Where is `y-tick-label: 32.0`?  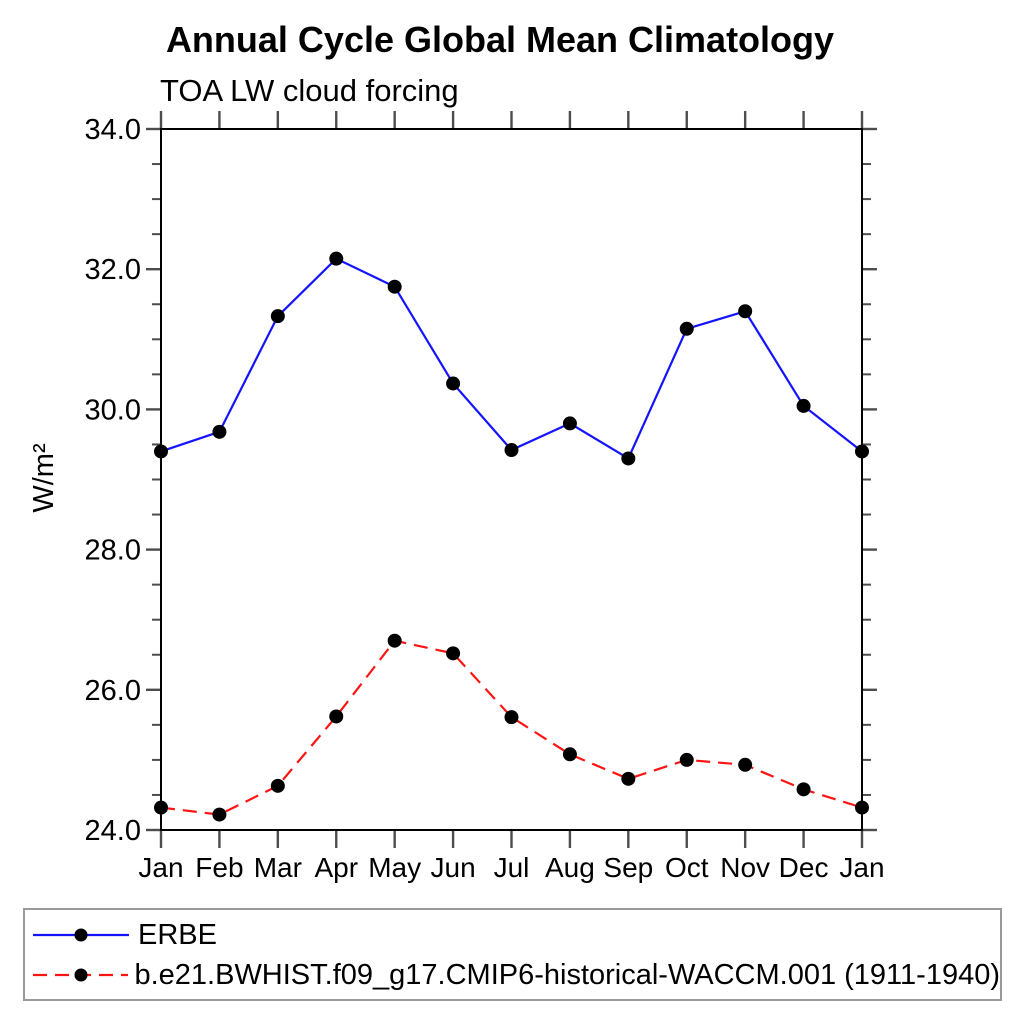
y-tick-label: 32.0 is located at coordinates (113, 270).